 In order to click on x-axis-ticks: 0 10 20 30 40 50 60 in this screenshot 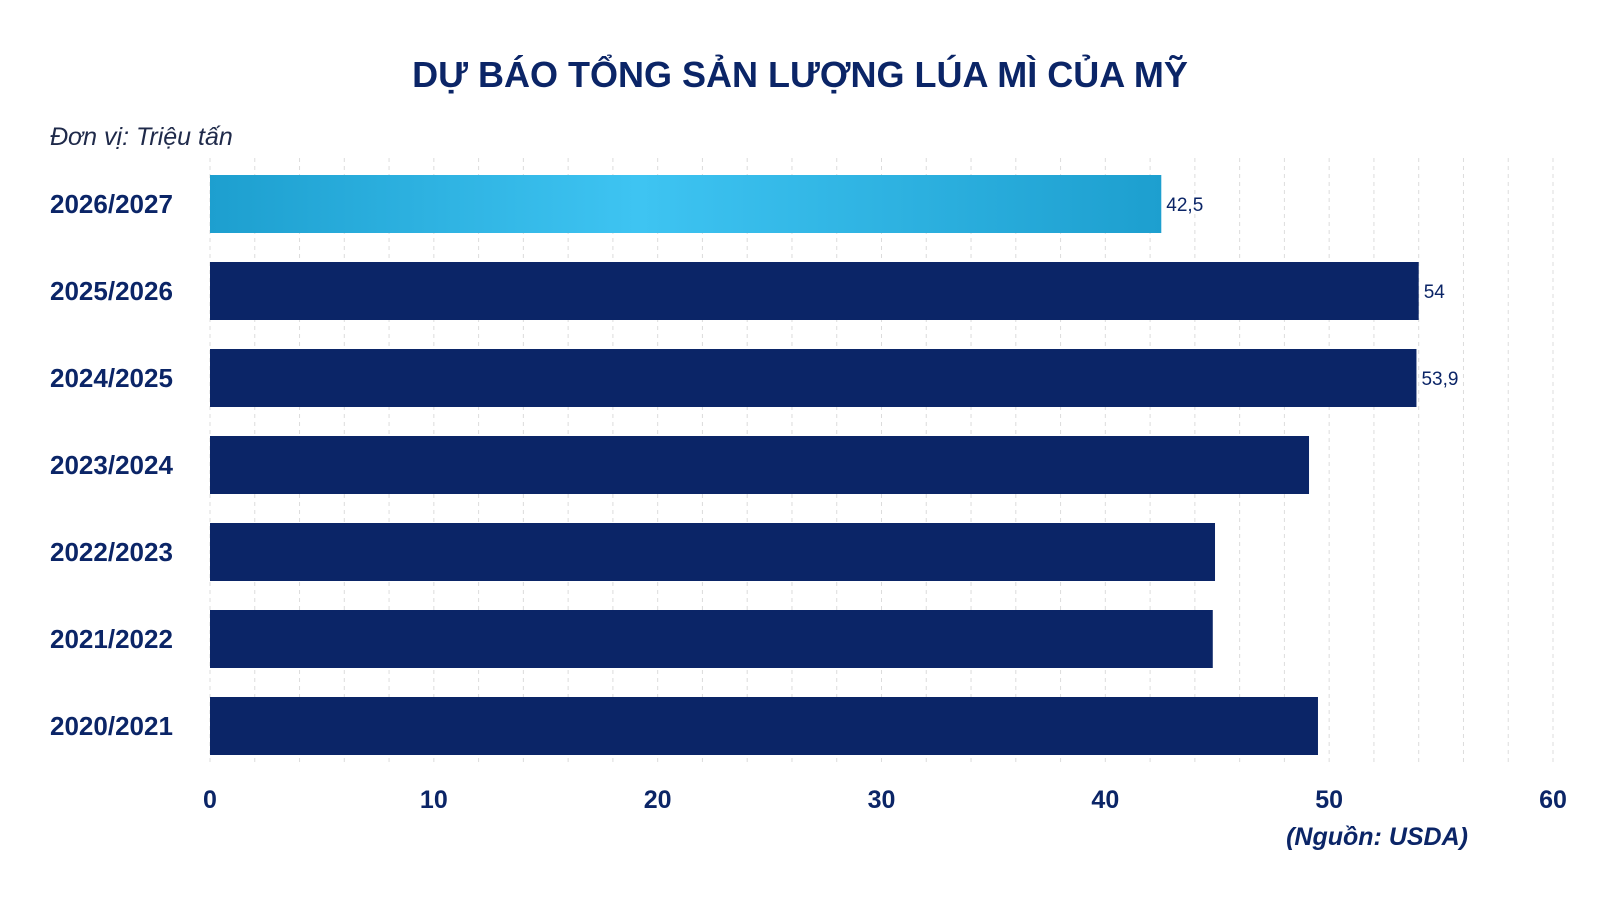, I will do `click(885, 800)`.